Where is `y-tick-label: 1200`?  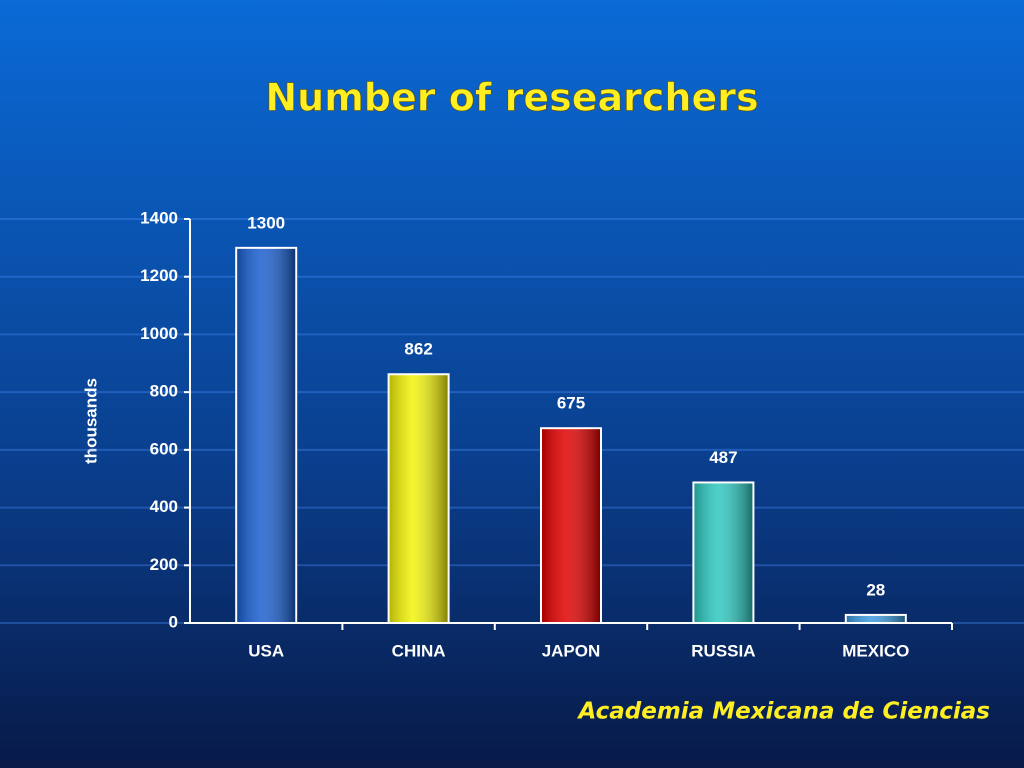
y-tick-label: 1200 is located at coordinates (159, 275).